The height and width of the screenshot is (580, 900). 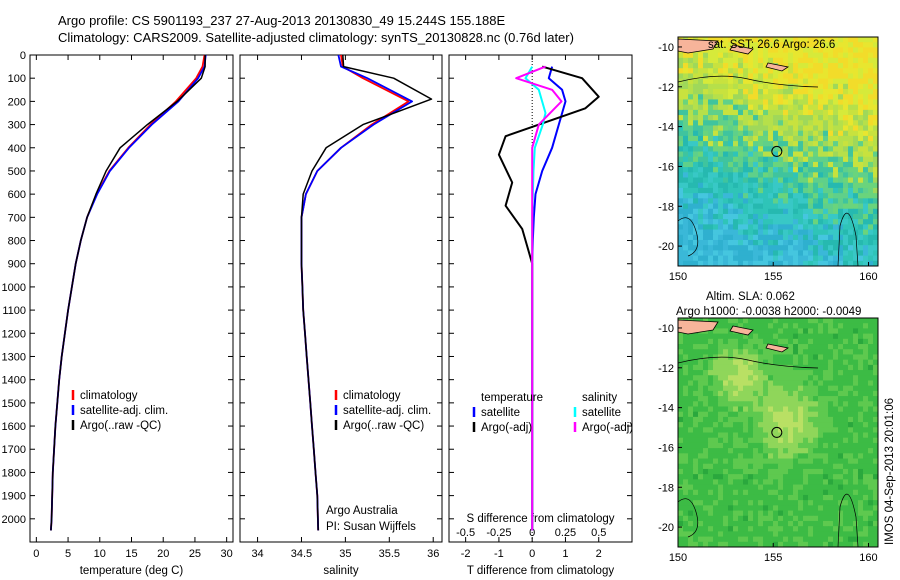 I want to click on timestamp-stamp: IMOS 04-Sep-2013 20:01:06, so click(x=890, y=471).